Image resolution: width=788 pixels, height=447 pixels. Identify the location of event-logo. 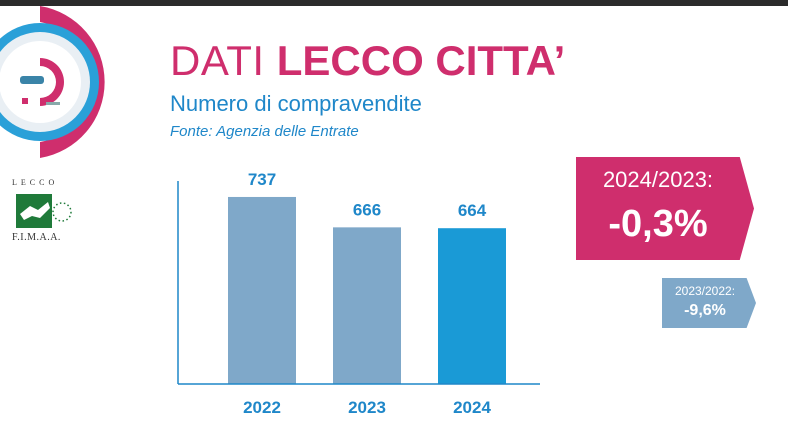
(52, 82).